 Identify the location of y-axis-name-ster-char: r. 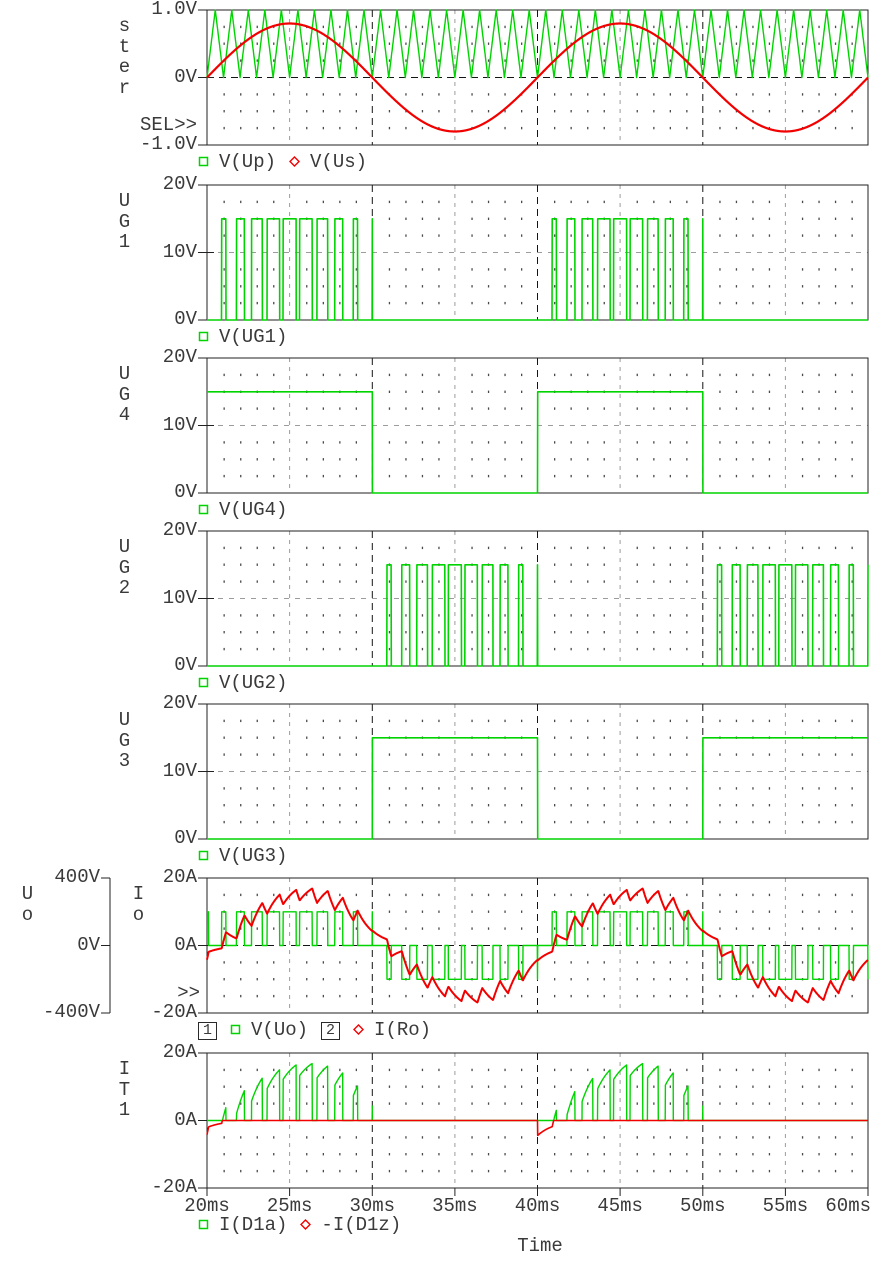
(124, 87).